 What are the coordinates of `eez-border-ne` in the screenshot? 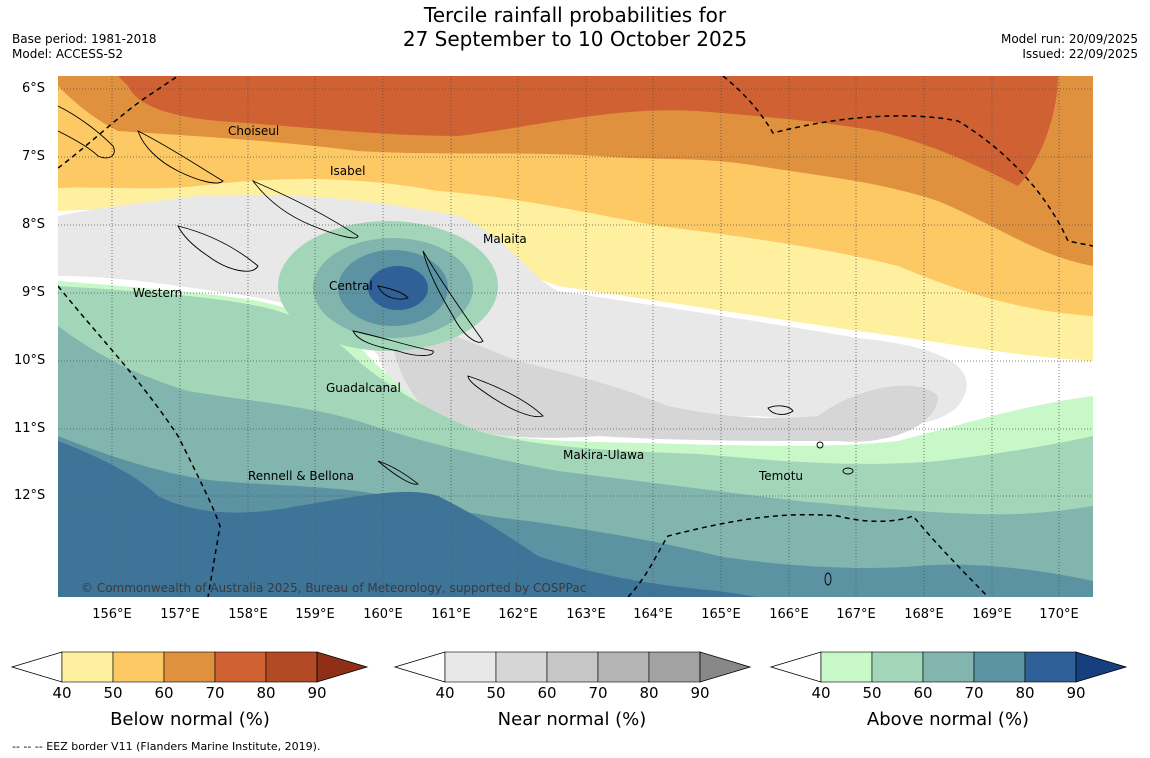 It's located at (907, 161).